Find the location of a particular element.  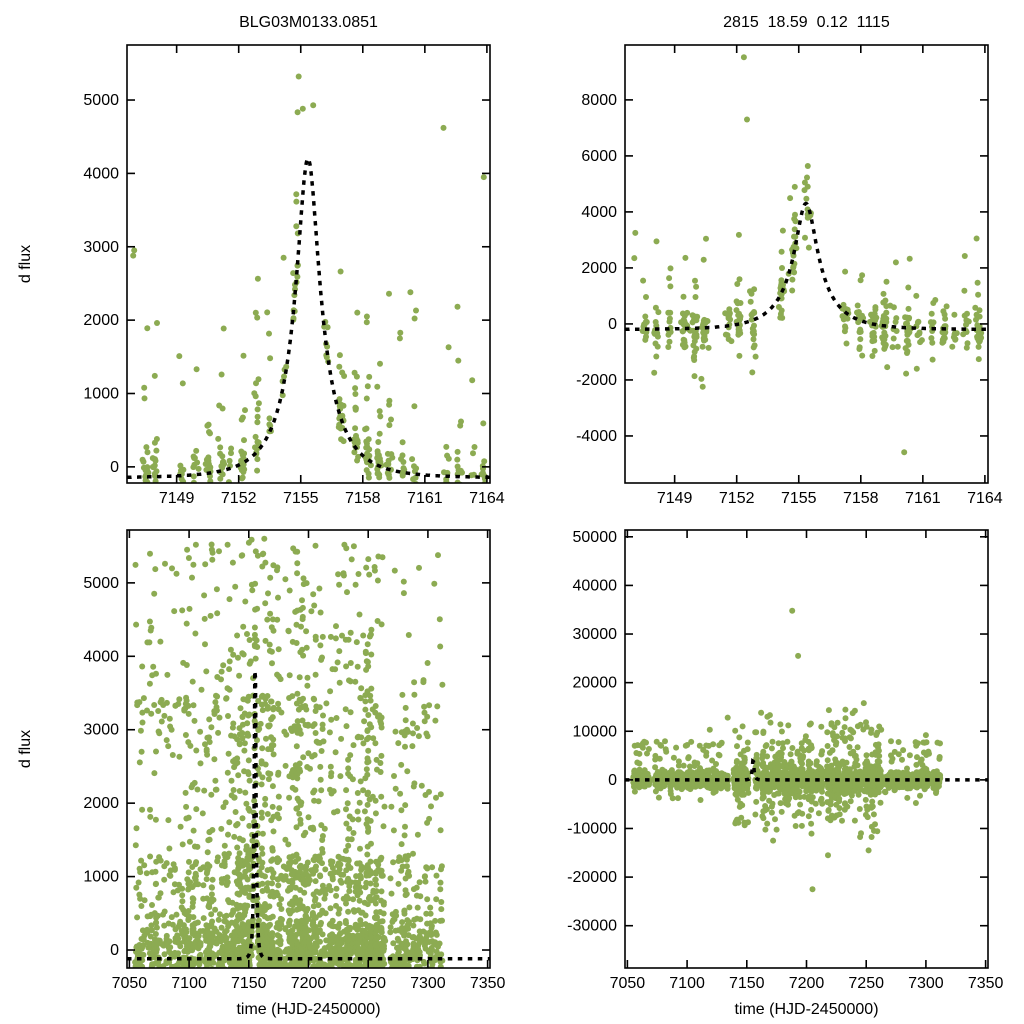

plot-title: 2815 18.59 0.12 1115 is located at coordinates (806, 22).